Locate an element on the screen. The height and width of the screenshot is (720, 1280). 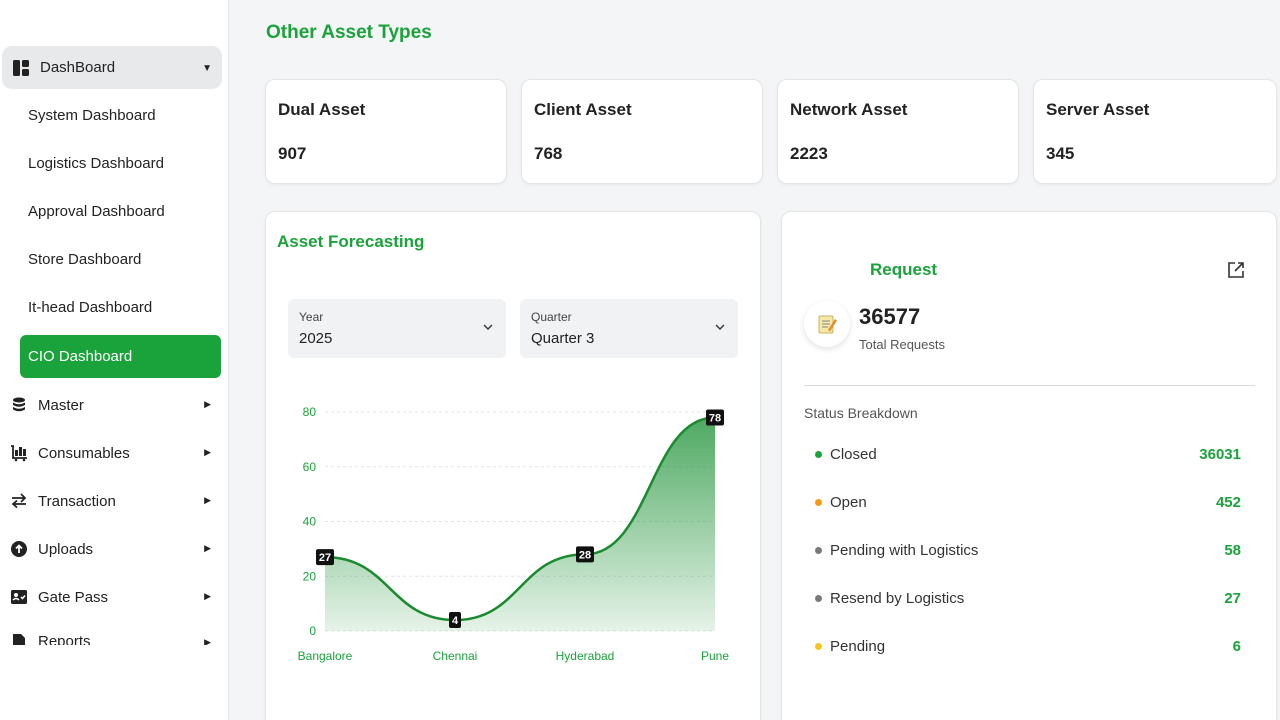
sidebar-item-label: Master is located at coordinates (61, 405).